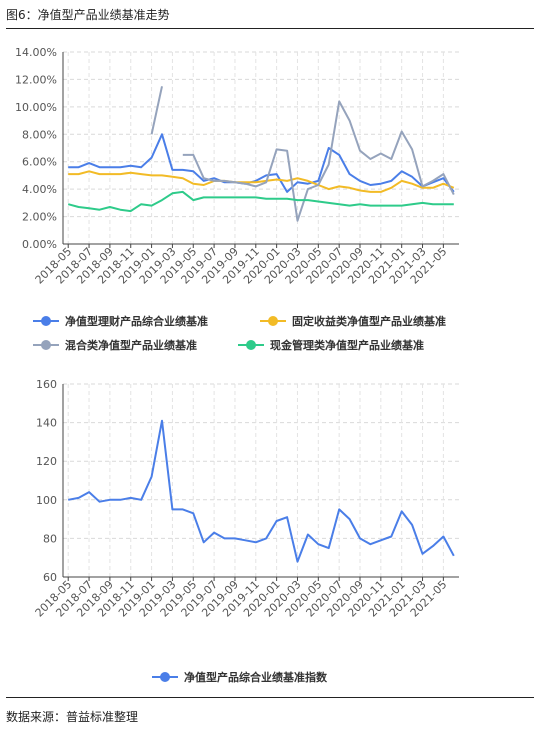 The width and height of the screenshot is (540, 729). I want to click on figure-title: 图6：净值型产品业绩基准走势, so click(88, 15).